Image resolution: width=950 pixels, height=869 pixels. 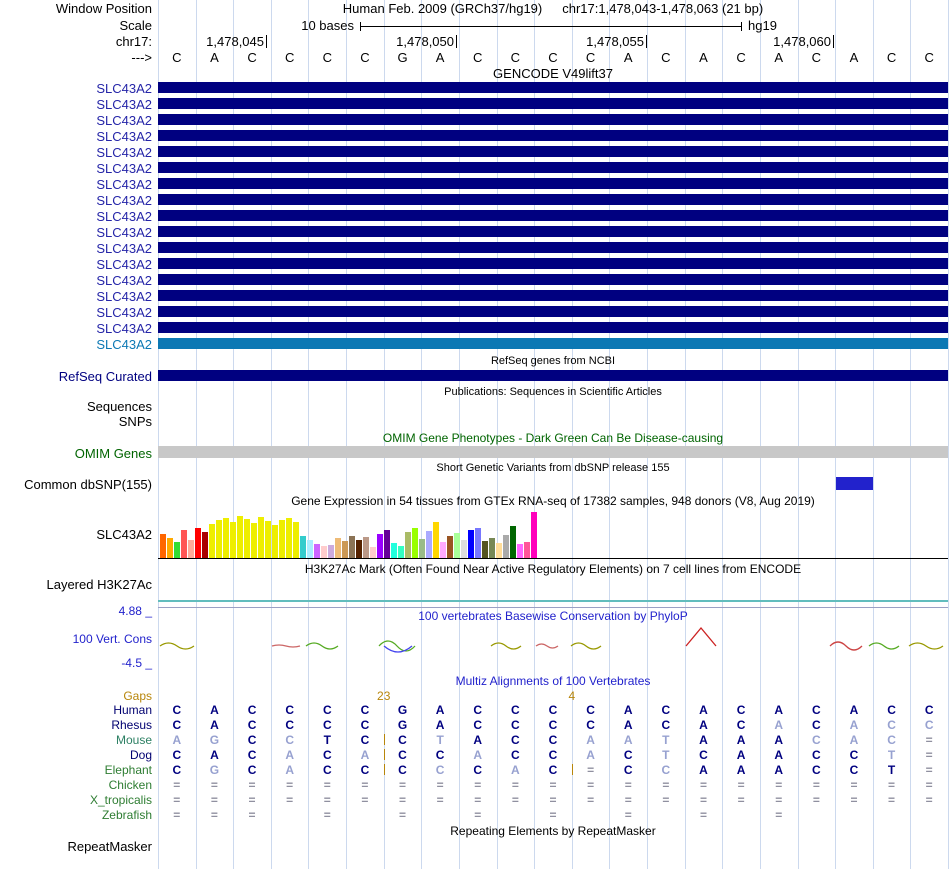 I want to click on common-dbsnp-label: Common dbSNP(155), so click(x=88, y=484).